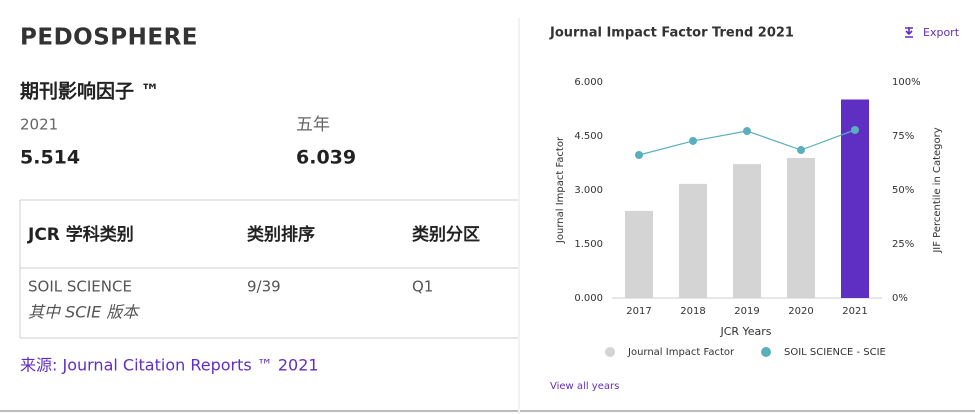 This screenshot has width=975, height=414. What do you see at coordinates (281, 234) in the screenshot?
I see `table-header: 类别排序` at bounding box center [281, 234].